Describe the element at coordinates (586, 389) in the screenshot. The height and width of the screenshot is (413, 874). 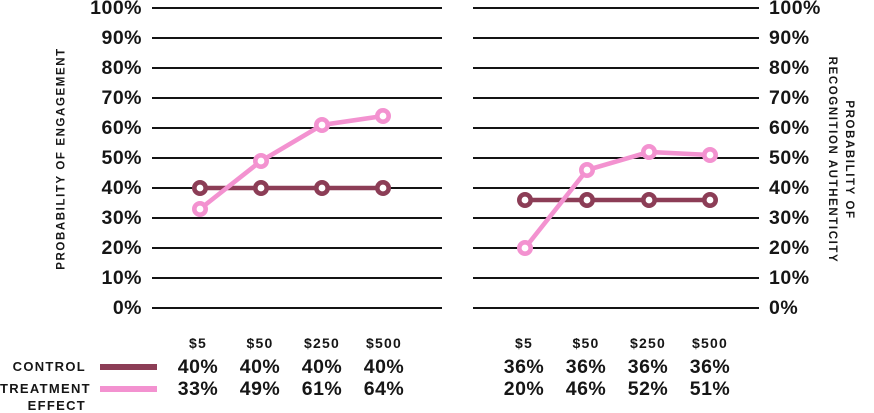
I see `treatment-value: 46%` at that location.